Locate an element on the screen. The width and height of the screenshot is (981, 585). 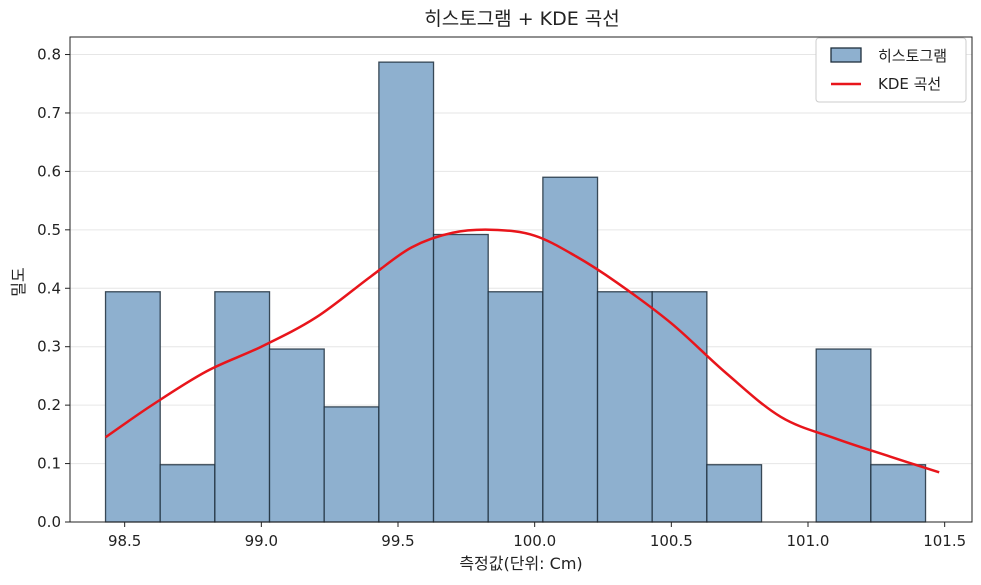
chart-title: 히스토그램 + KDE 곡선 is located at coordinates (522, 19).